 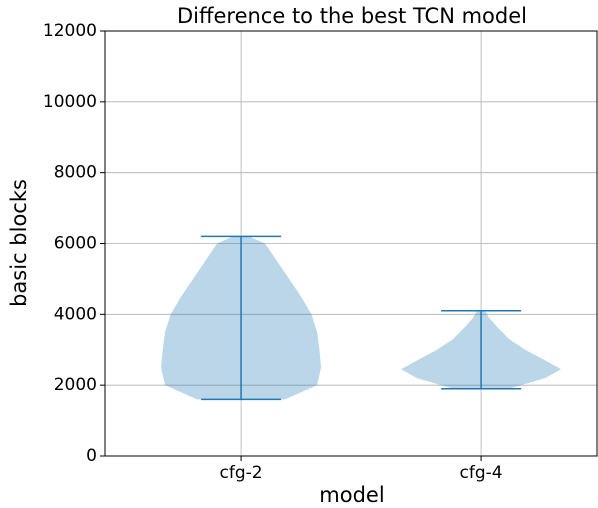 What do you see at coordinates (70, 31) in the screenshot?
I see `y-tick-label: 12000` at bounding box center [70, 31].